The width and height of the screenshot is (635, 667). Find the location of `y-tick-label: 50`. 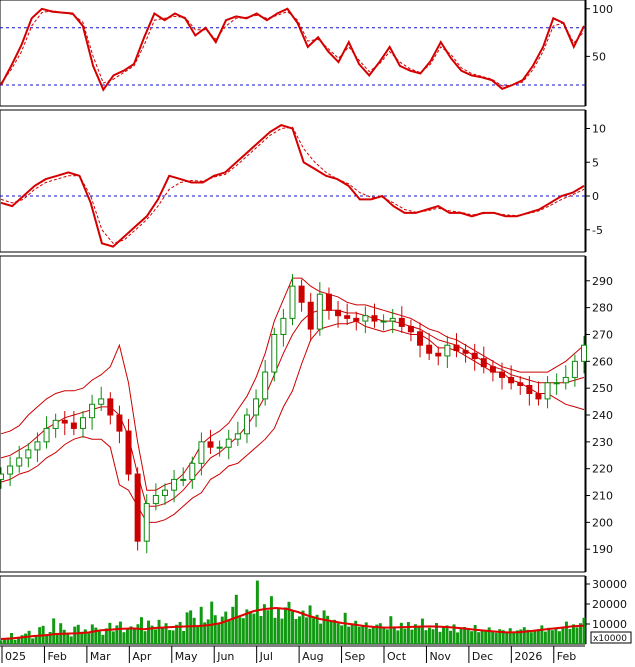

y-tick-label: 50 is located at coordinates (599, 56).